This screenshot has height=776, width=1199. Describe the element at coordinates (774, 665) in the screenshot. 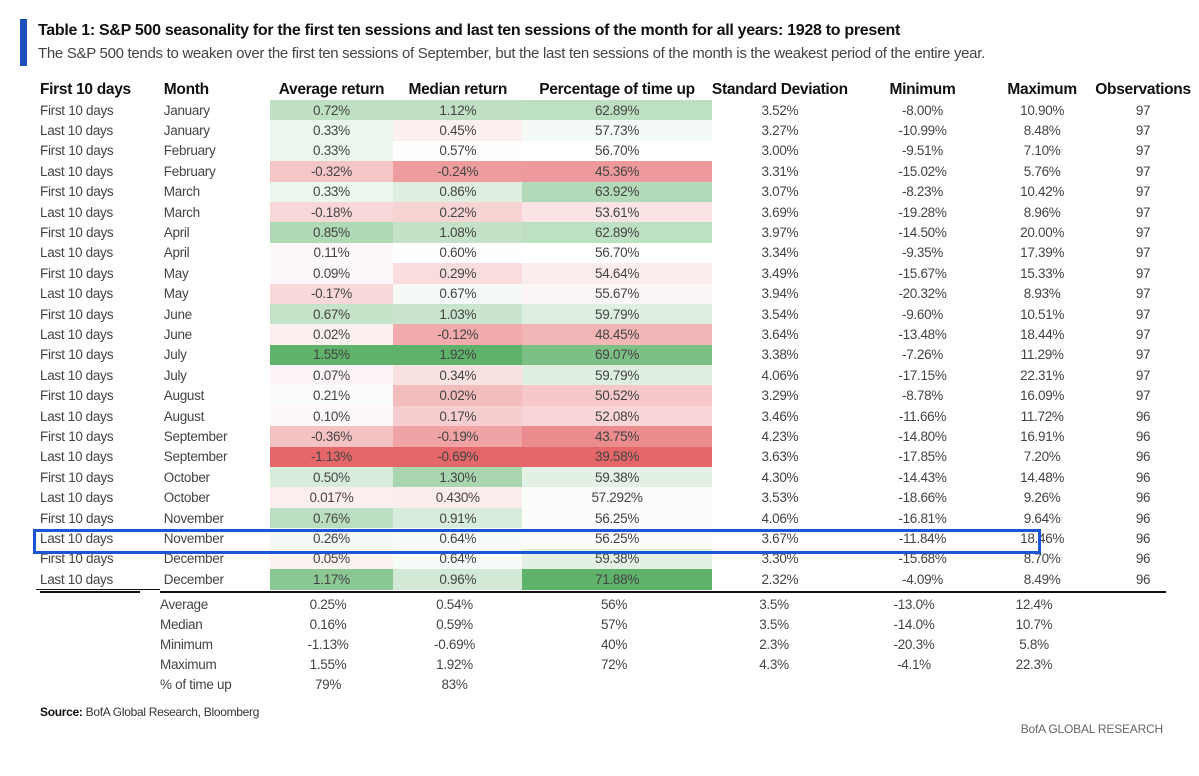

I see `summary-value: 4.3%` at that location.